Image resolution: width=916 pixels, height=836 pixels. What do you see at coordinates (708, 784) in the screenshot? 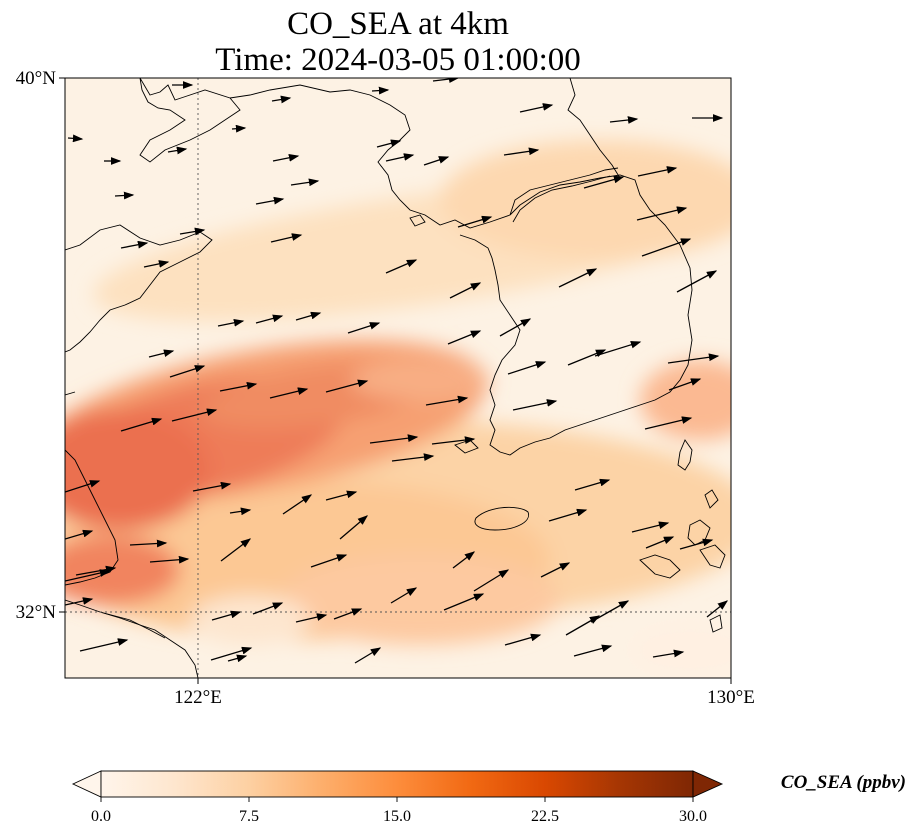
I see `colorbar-max-extend` at bounding box center [708, 784].